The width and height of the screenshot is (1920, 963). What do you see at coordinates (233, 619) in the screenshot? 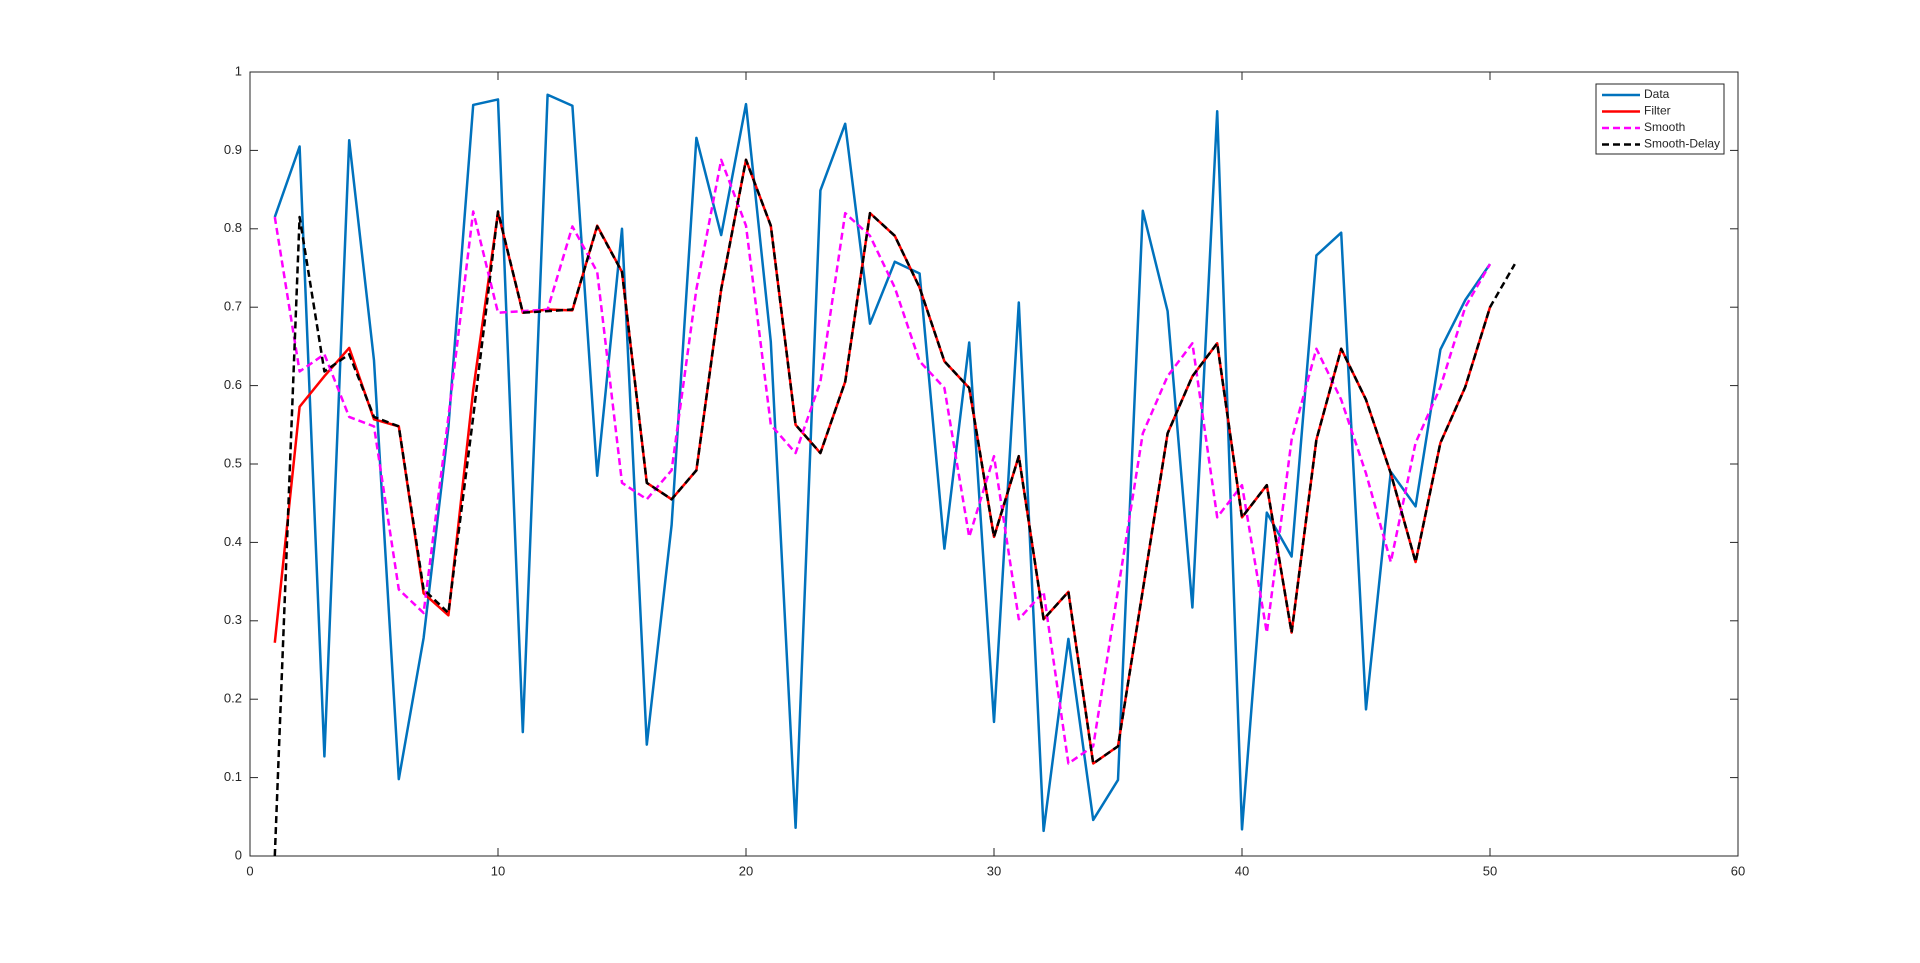
I see `y-tick-label: 0.3` at bounding box center [233, 619].